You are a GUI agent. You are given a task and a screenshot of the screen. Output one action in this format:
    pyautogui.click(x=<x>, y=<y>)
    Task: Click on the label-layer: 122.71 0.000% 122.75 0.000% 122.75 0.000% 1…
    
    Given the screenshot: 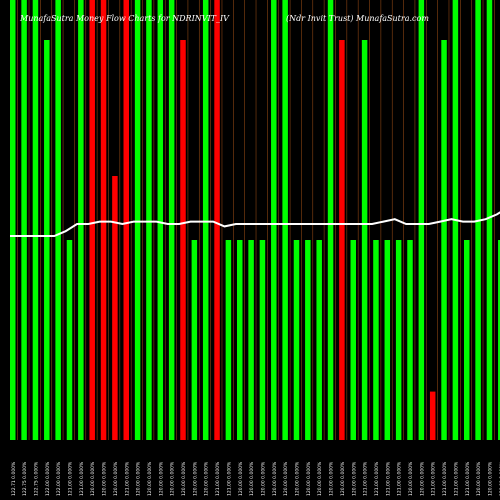 What is the action you would take?
    pyautogui.click(x=255, y=478)
    